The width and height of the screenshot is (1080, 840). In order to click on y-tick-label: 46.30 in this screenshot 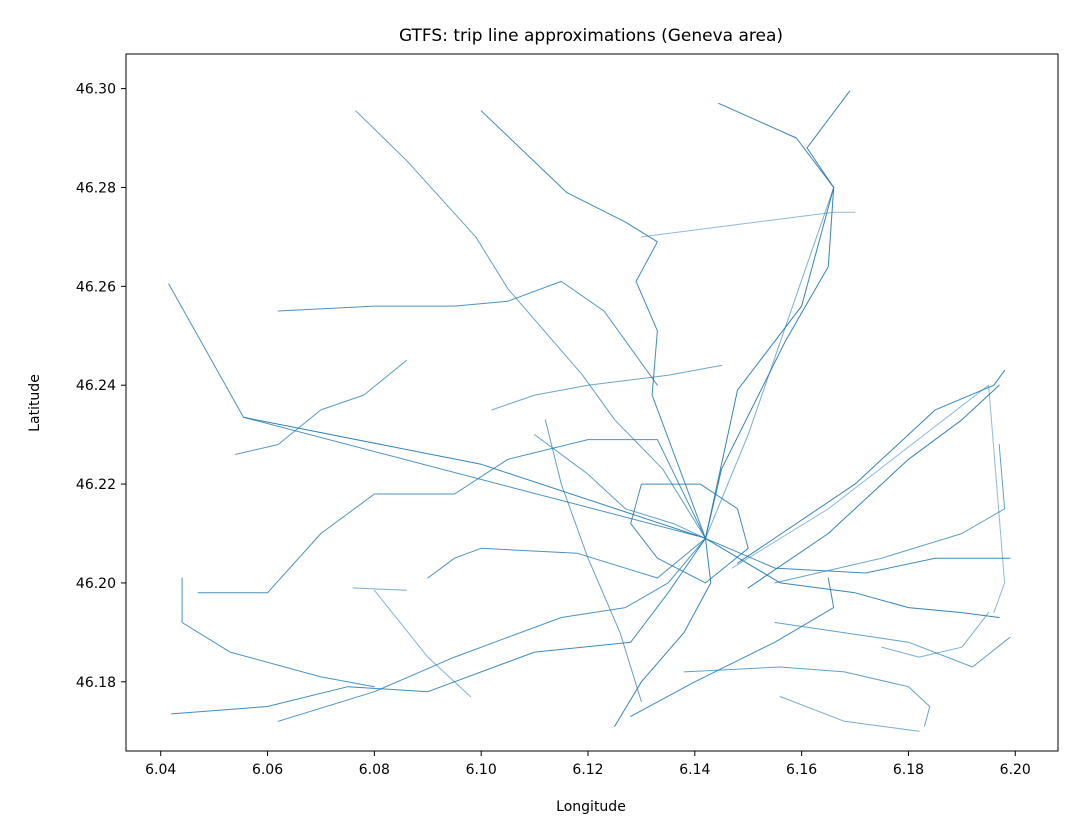, I will do `click(96, 90)`.